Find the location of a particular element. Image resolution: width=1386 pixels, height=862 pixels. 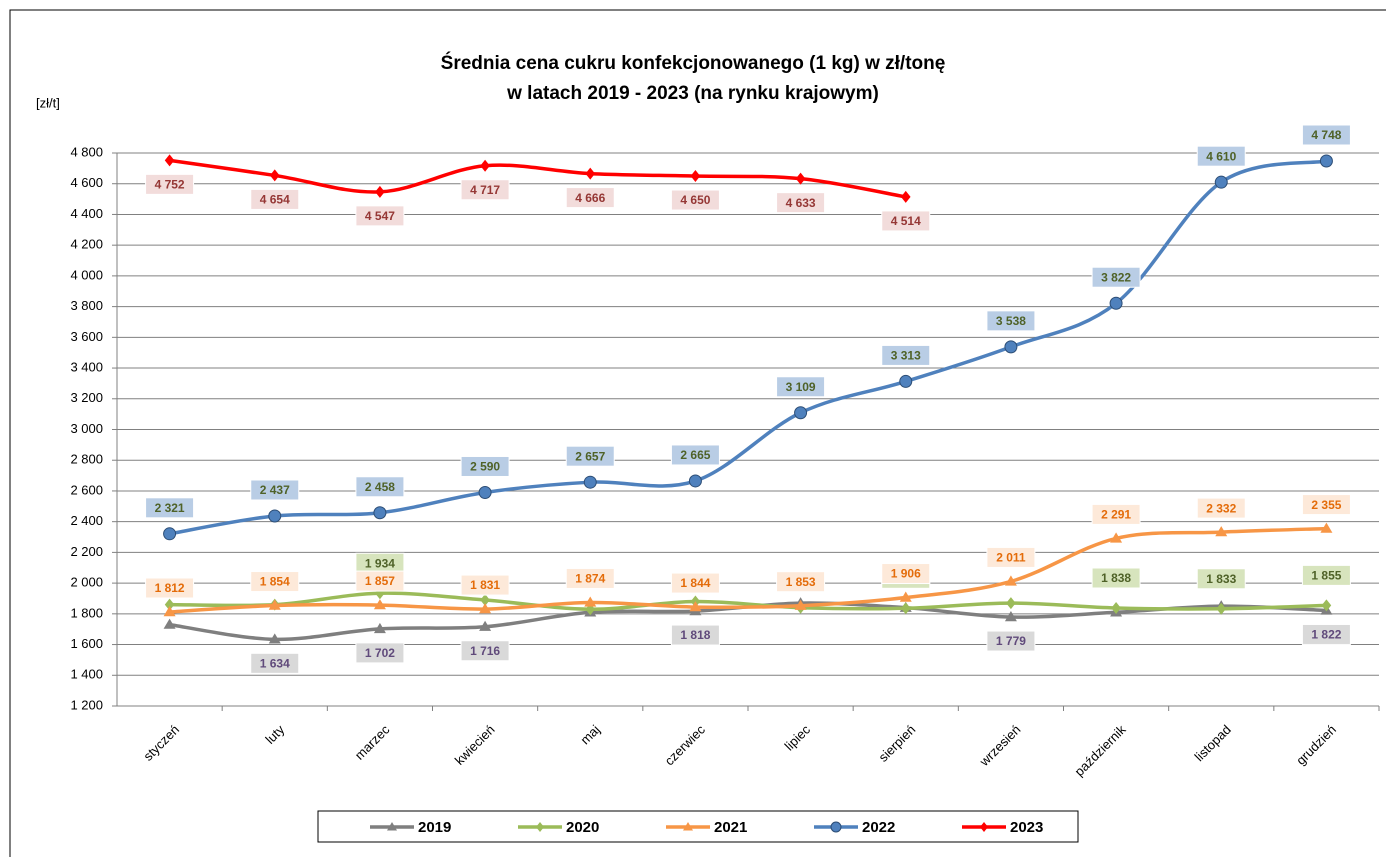

value-label: 1 831 is located at coordinates (485, 585).